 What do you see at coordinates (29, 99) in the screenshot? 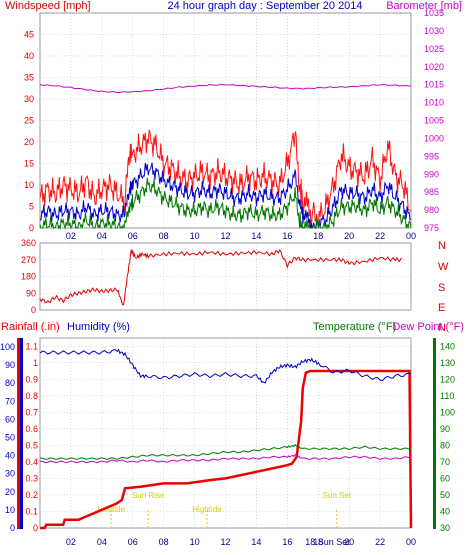
I see `windspeed-tick-label: 30` at bounding box center [29, 99].